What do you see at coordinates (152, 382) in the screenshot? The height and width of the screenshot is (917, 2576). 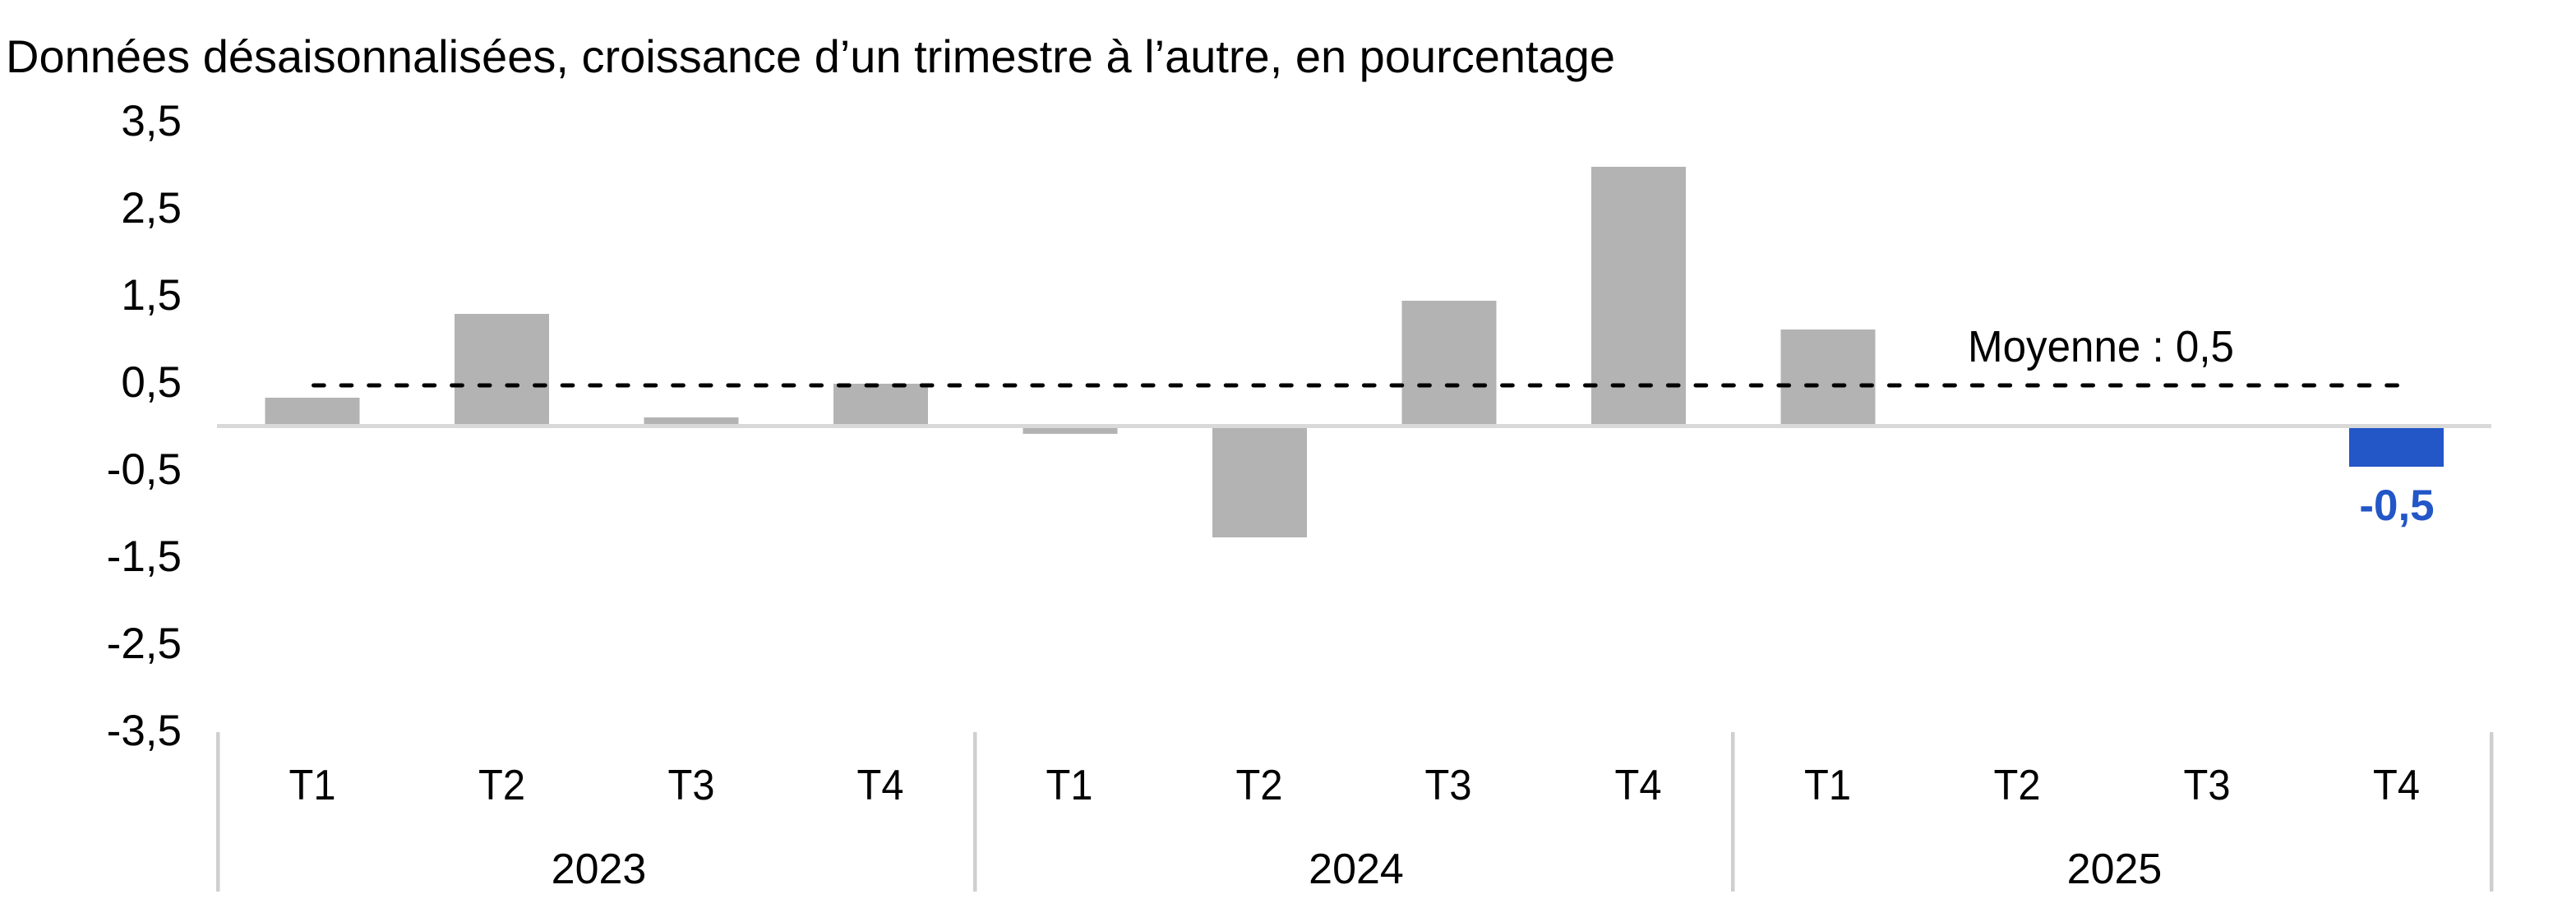 I see `svg-text: 0,5` at bounding box center [152, 382].